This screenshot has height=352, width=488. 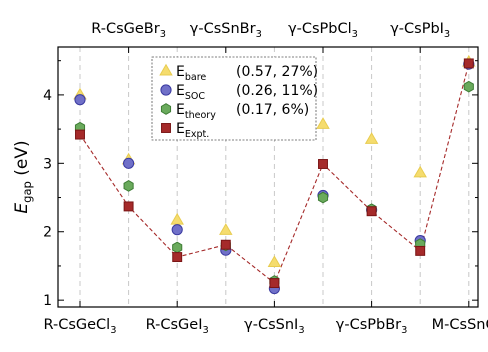 What do you see at coordinates (23, 176) in the screenshot?
I see `y-axis-title: Egap (eV)` at bounding box center [23, 176].